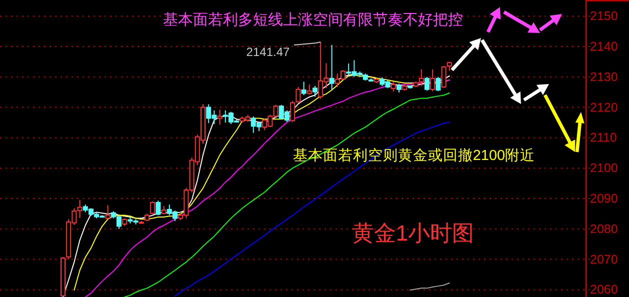 This screenshot has width=629, height=297. What do you see at coordinates (604, 289) in the screenshot?
I see `y-tick-label: 2060` at bounding box center [604, 289].